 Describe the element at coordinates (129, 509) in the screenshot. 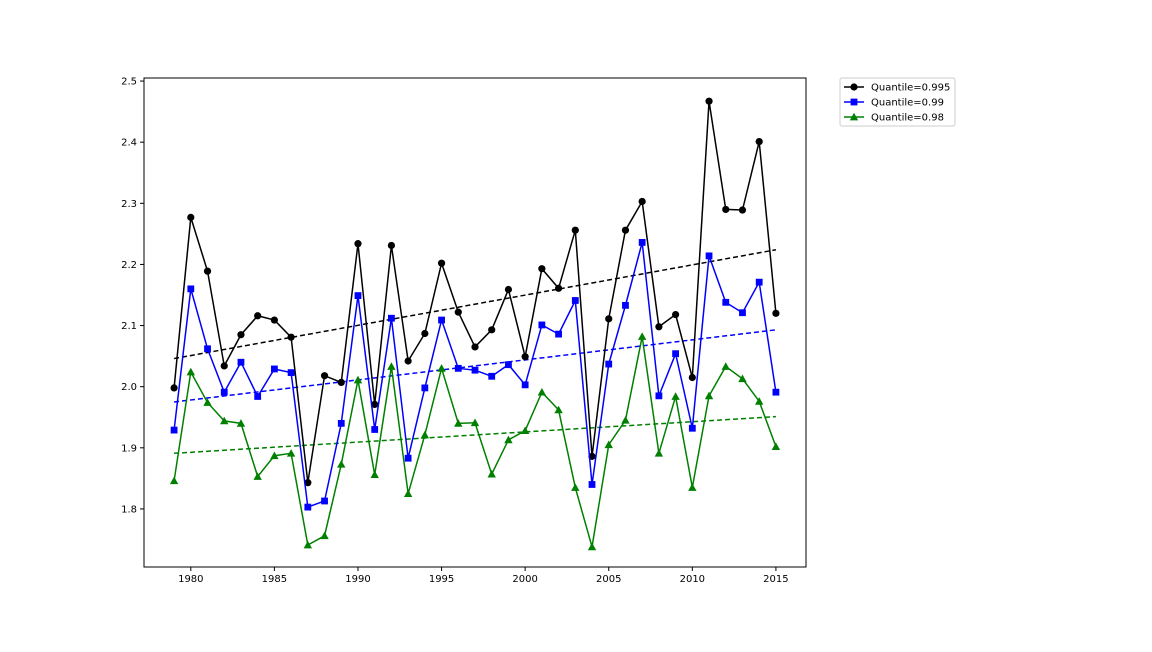

I see `y-tick-label: 1.8` at that location.